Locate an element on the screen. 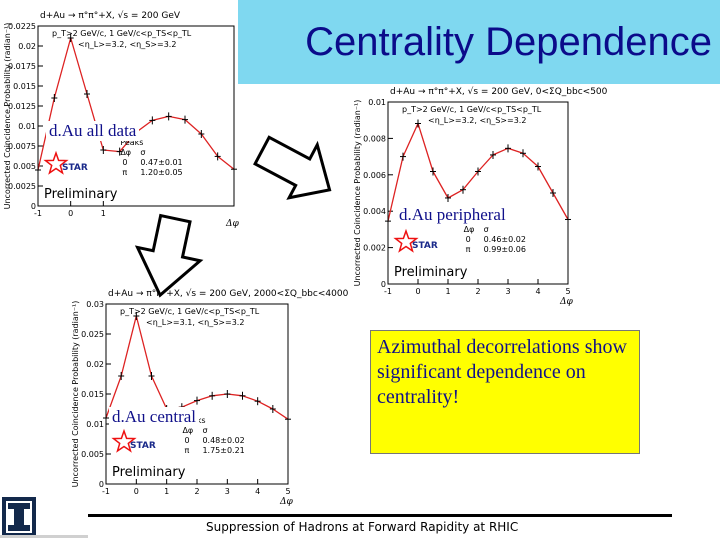  label-peripheral: d.Au peripheral is located at coordinates (452, 215).